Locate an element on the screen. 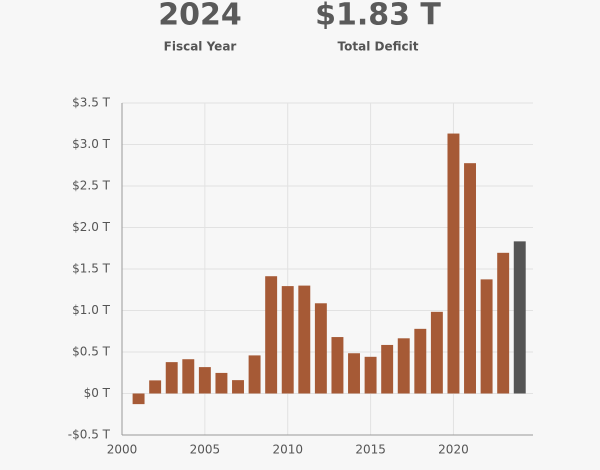 The height and width of the screenshot is (470, 600). x-tick-label: 2010 is located at coordinates (287, 450).